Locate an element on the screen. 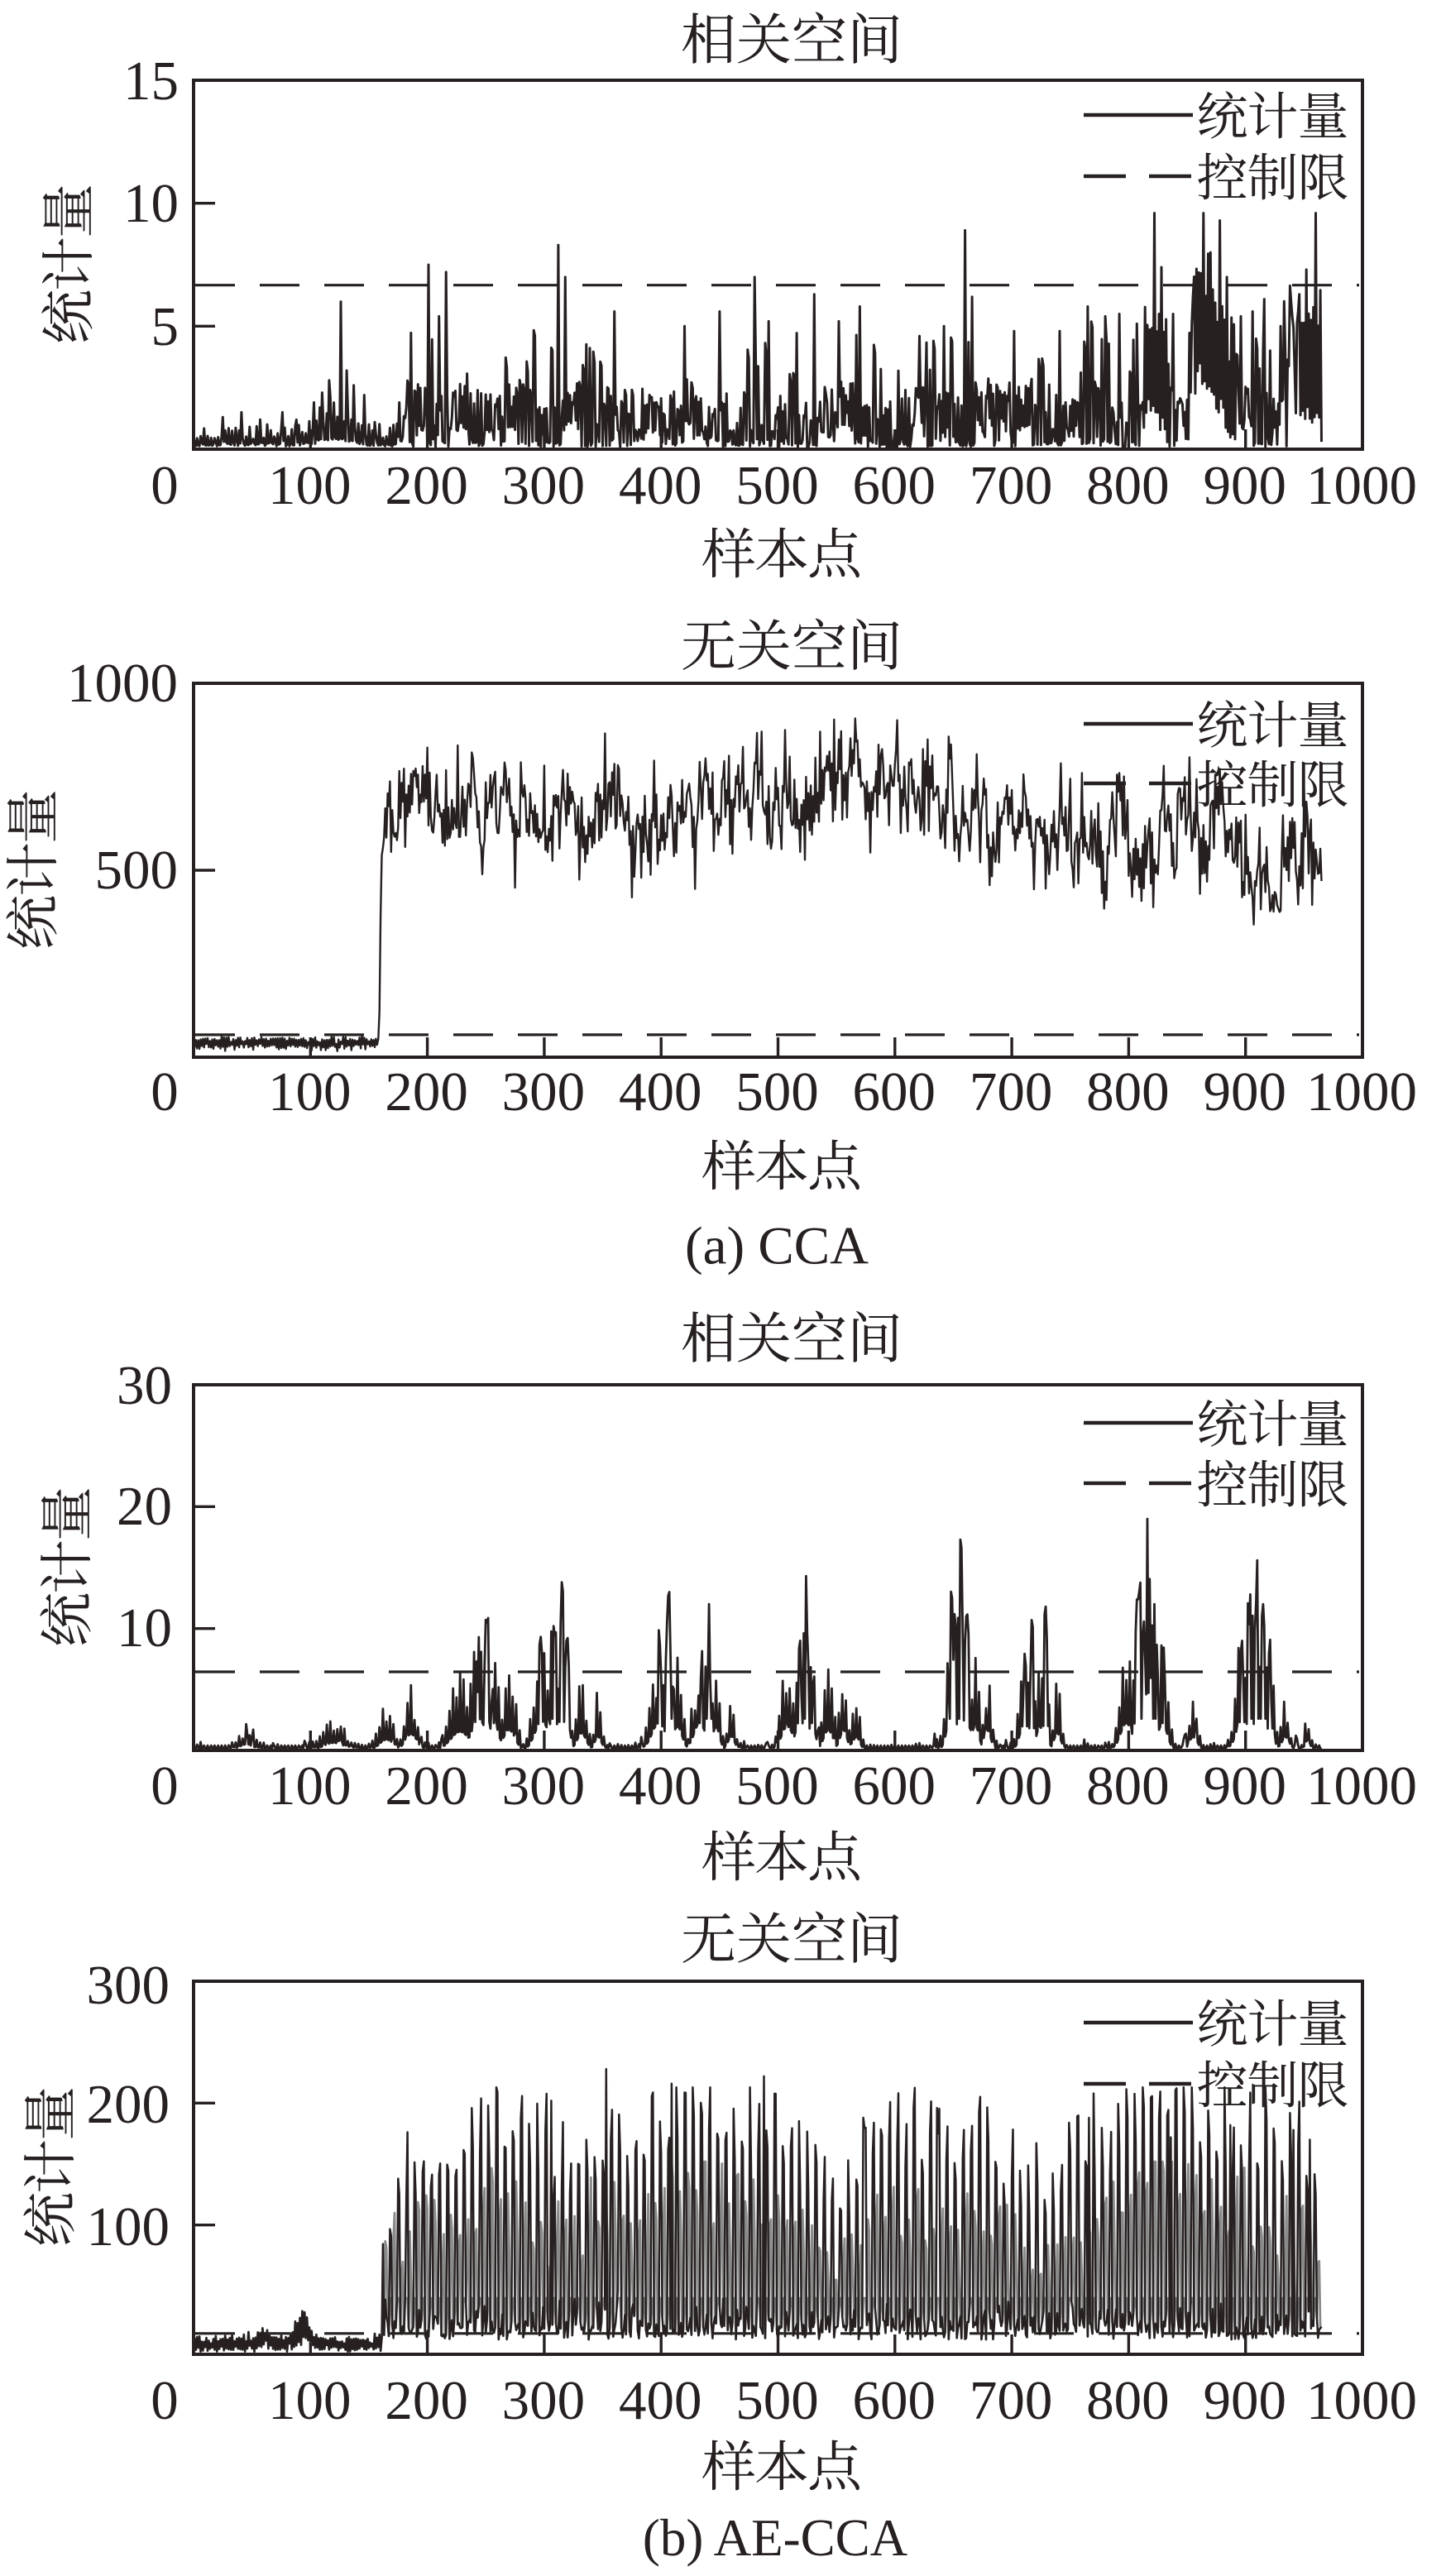  svg-text: 20 is located at coordinates (144, 1507).